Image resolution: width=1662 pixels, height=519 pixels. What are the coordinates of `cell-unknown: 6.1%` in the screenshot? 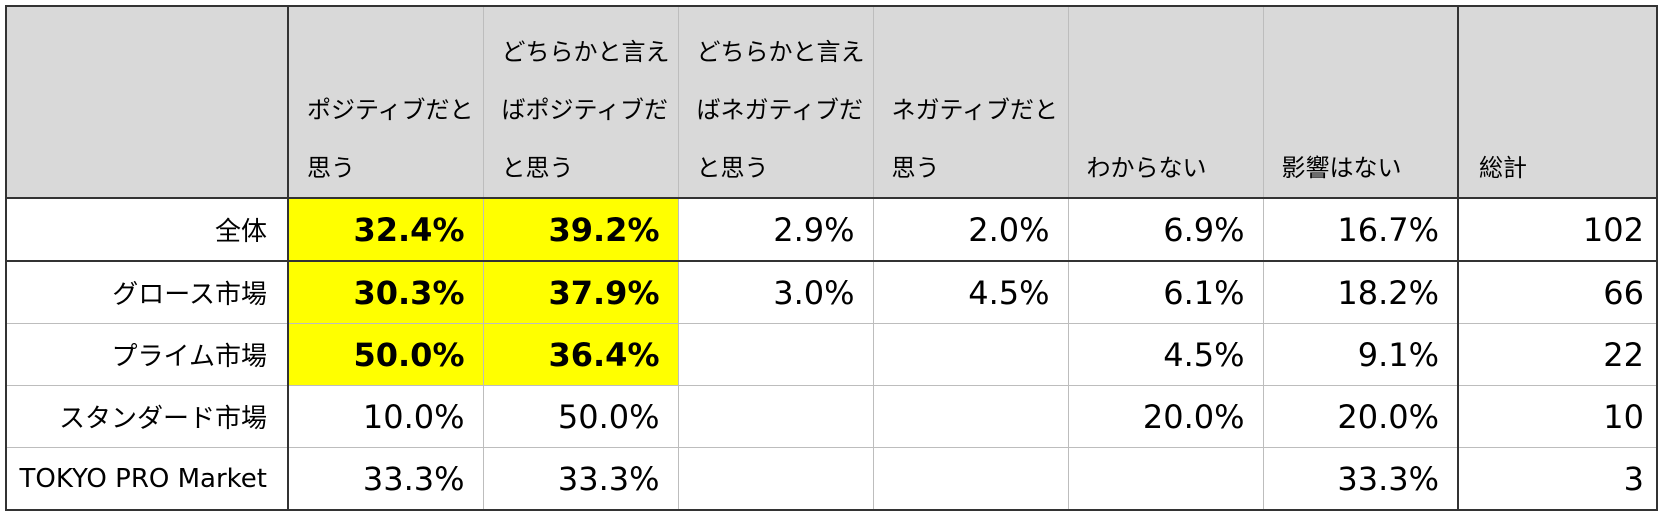 It's located at (1165, 292).